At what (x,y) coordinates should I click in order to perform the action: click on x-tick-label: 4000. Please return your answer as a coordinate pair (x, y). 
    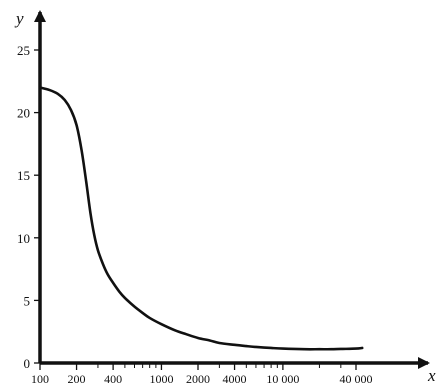
    Looking at the image, I should click on (235, 379).